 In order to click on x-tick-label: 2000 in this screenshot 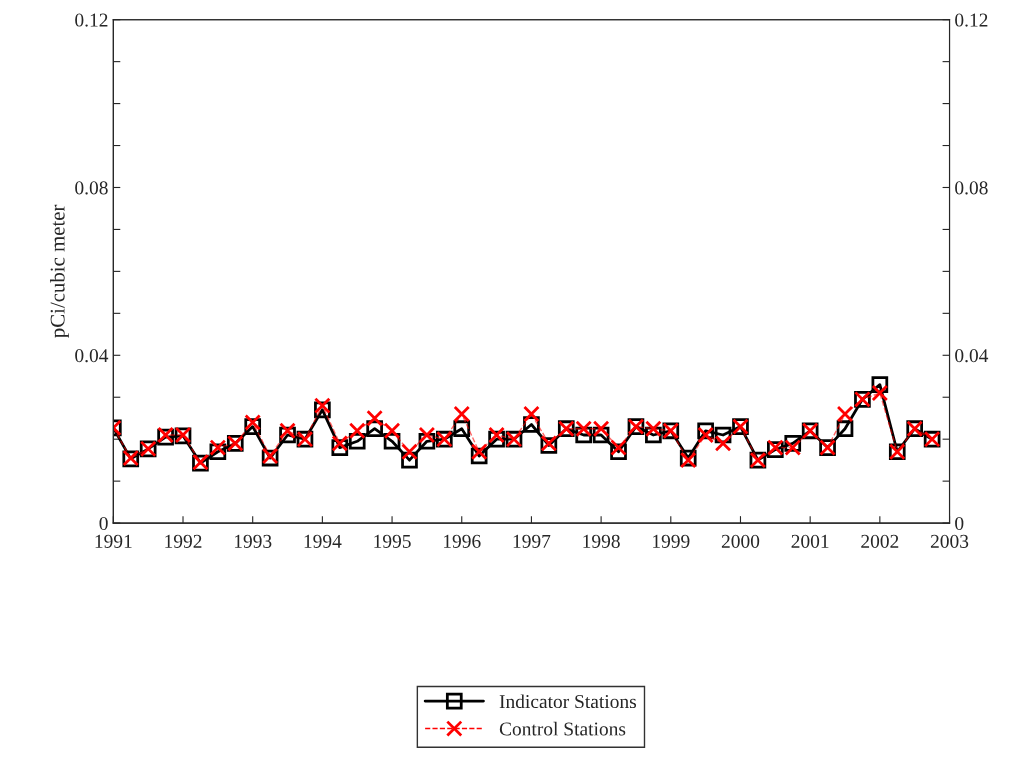, I will do `click(740, 541)`.